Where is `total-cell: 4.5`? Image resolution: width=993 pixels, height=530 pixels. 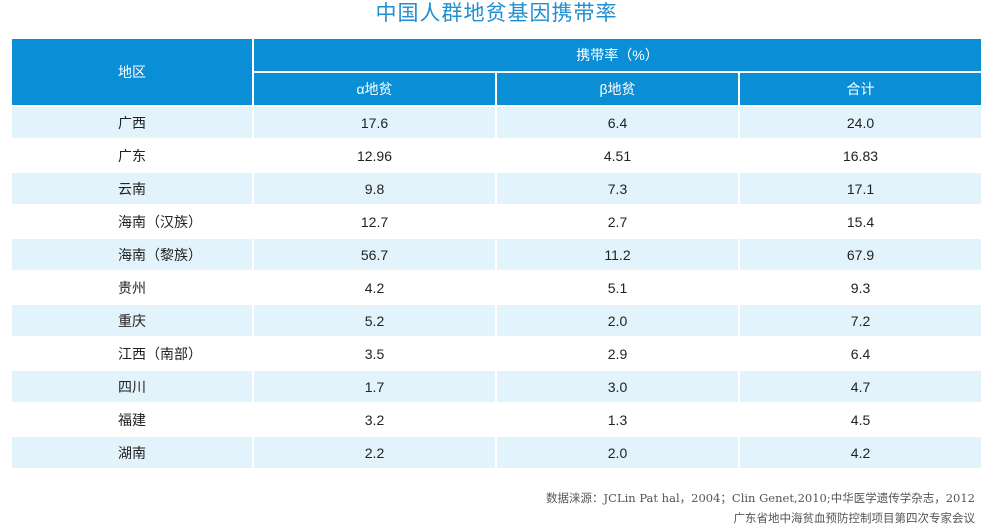 total-cell: 4.5 is located at coordinates (861, 419).